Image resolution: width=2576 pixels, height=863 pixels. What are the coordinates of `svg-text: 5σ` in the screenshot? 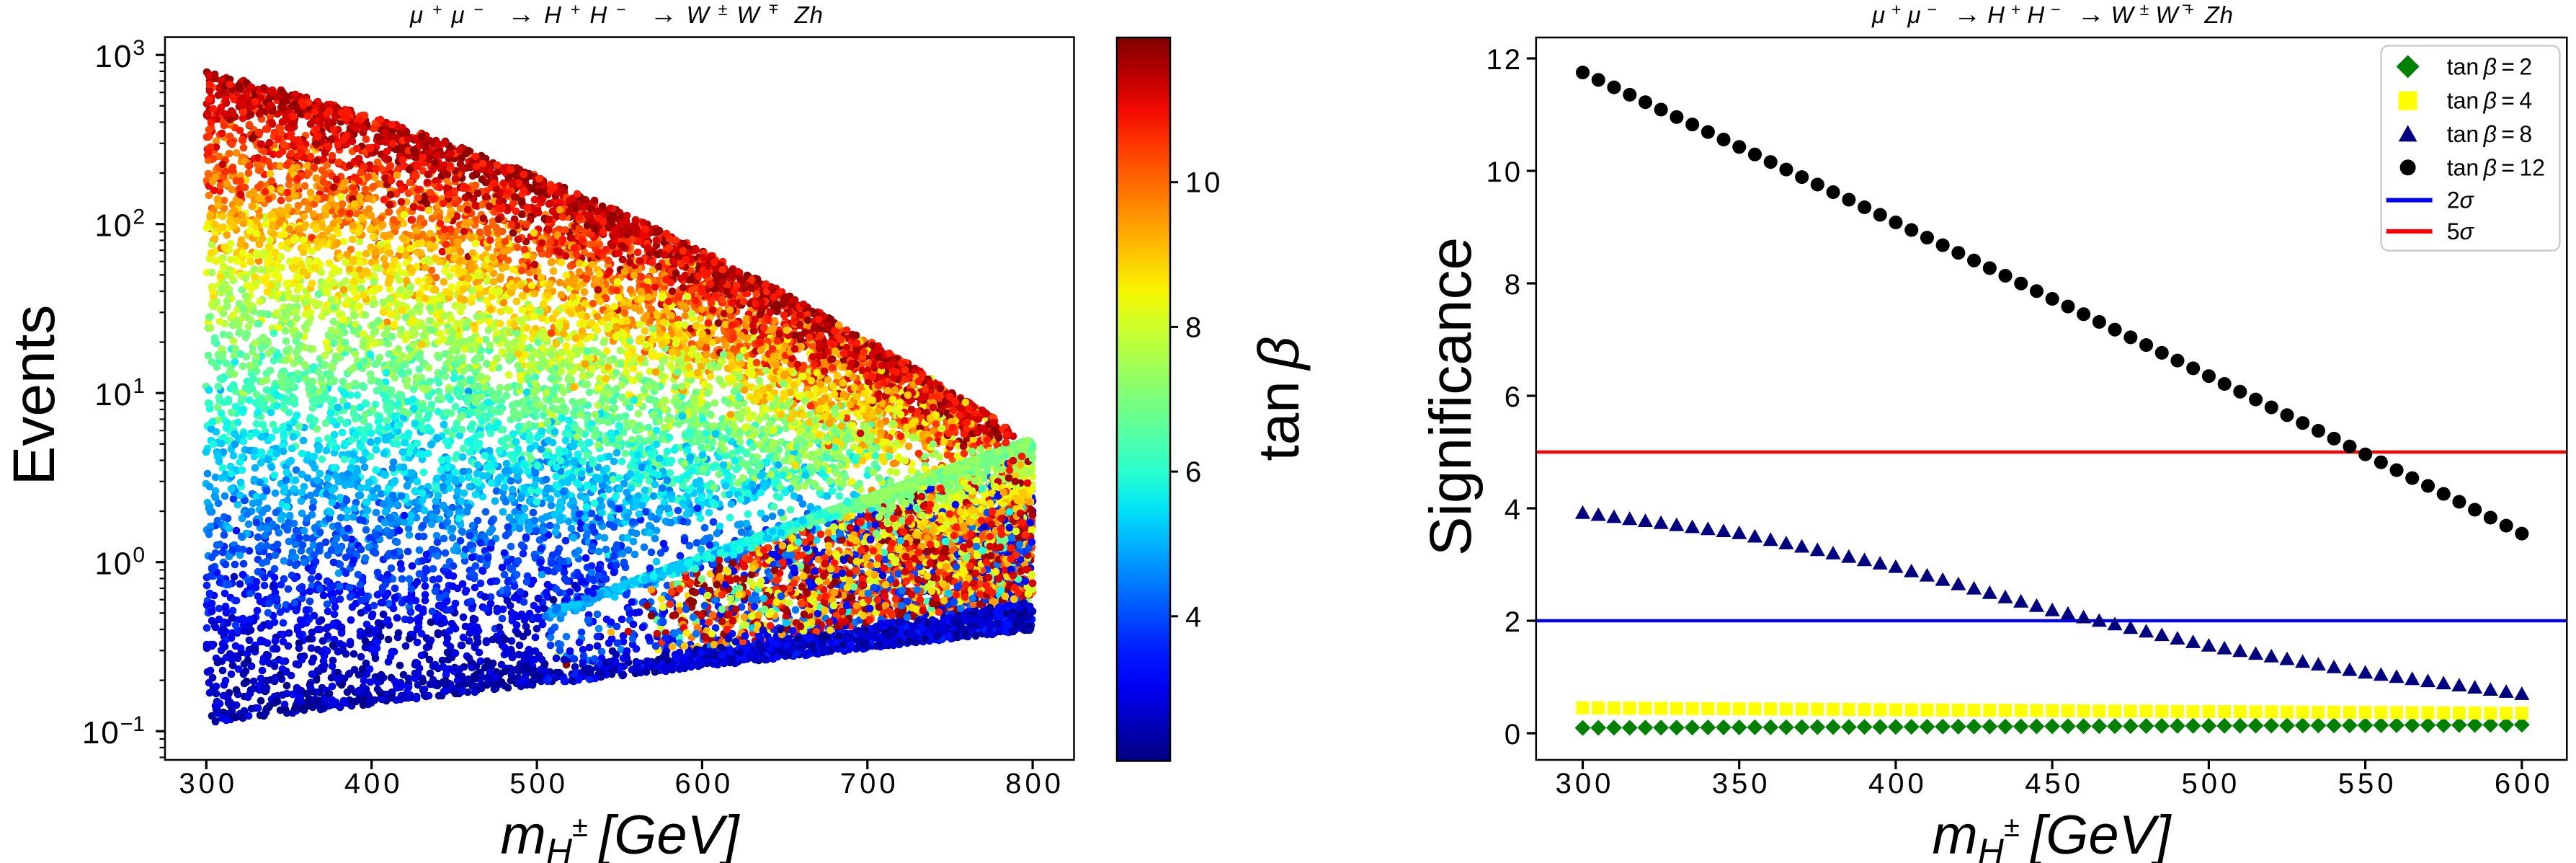 It's located at (2461, 231).